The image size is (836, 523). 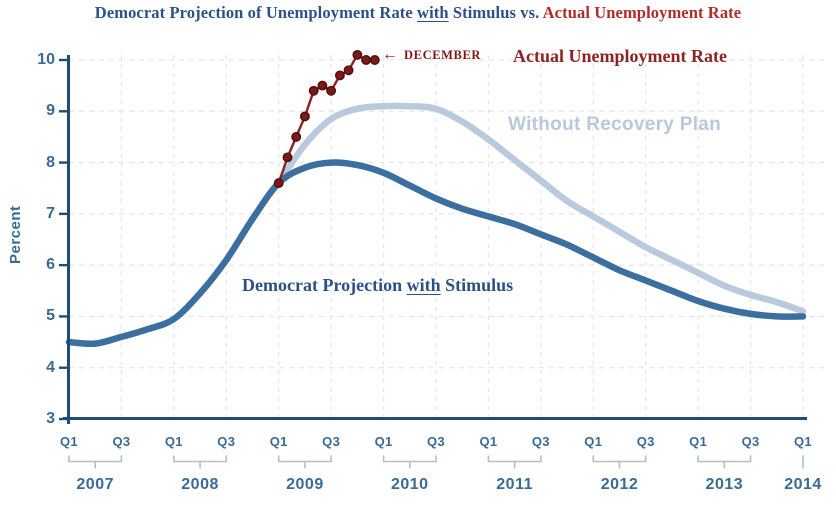 I want to click on stimulus-label-part2: Stimulus, so click(x=477, y=285).